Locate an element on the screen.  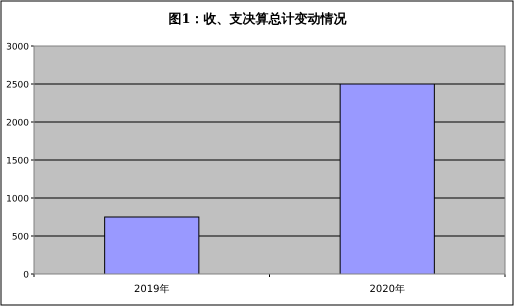
y-tick-label: 0 is located at coordinates (26, 275).